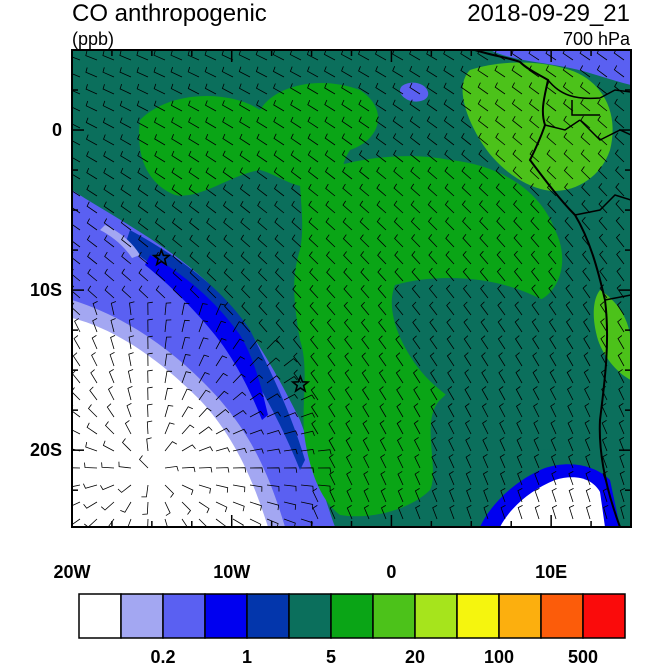 This screenshot has height=667, width=650. Describe the element at coordinates (391, 572) in the screenshot. I see `x-tick-label: 0` at that location.